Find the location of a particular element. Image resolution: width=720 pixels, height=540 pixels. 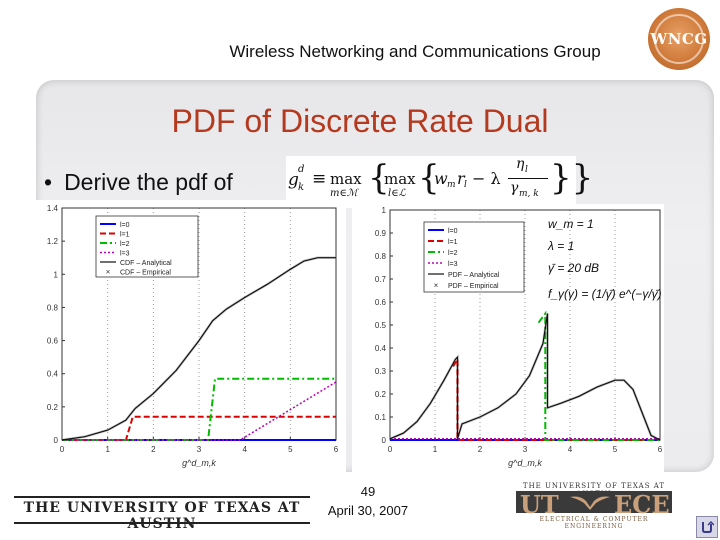

formula-term-r: r is located at coordinates (461, 178).